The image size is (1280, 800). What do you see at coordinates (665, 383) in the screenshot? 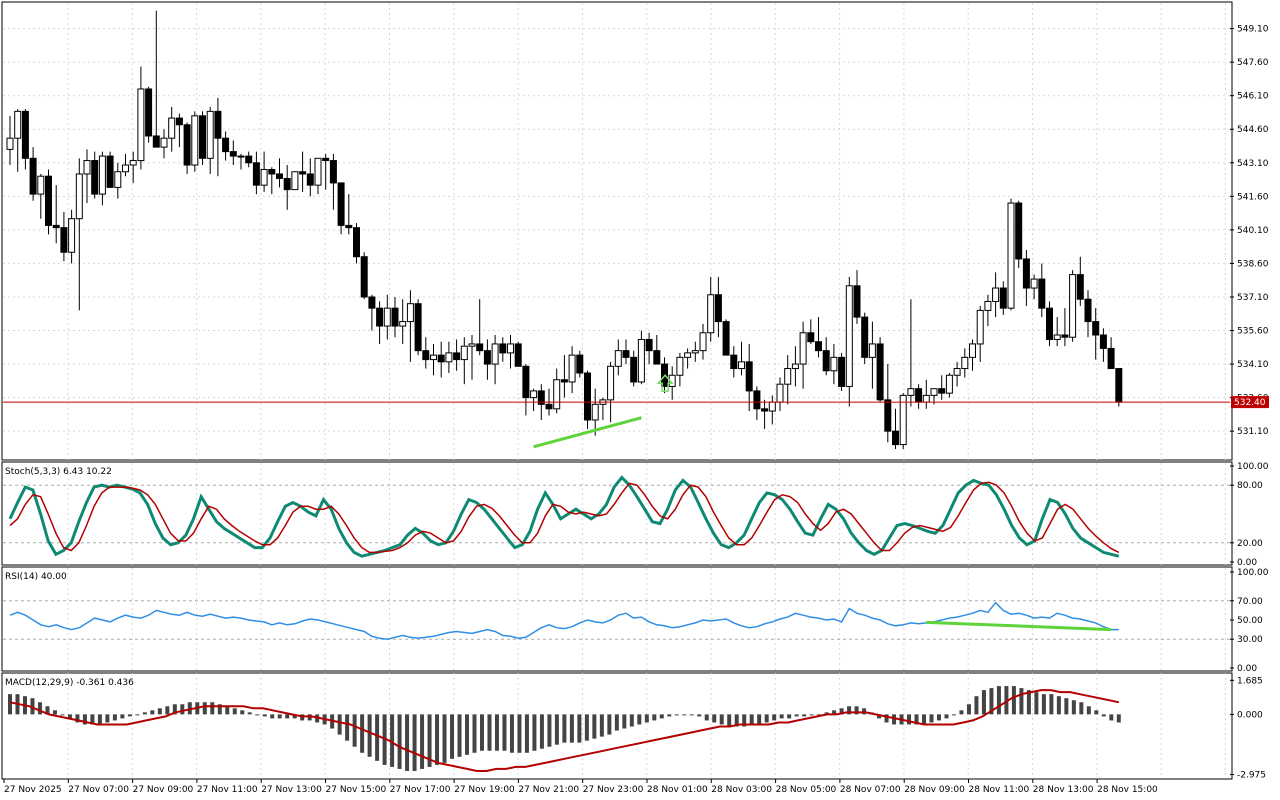
I see `buy-arrow-icon` at bounding box center [665, 383].